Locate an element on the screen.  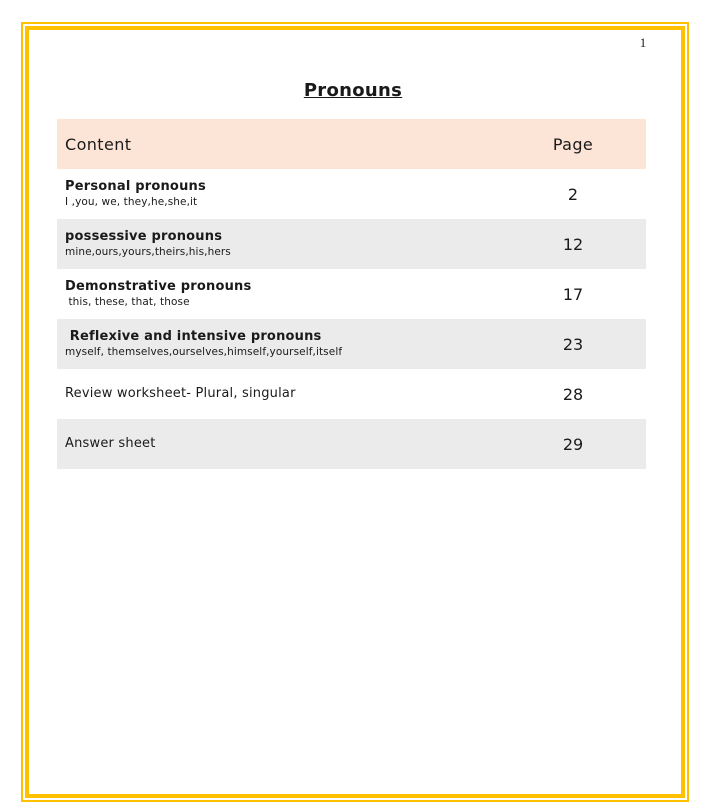
toc-row: Review worksheet- Plural, singular 28 is located at coordinates (351, 394).